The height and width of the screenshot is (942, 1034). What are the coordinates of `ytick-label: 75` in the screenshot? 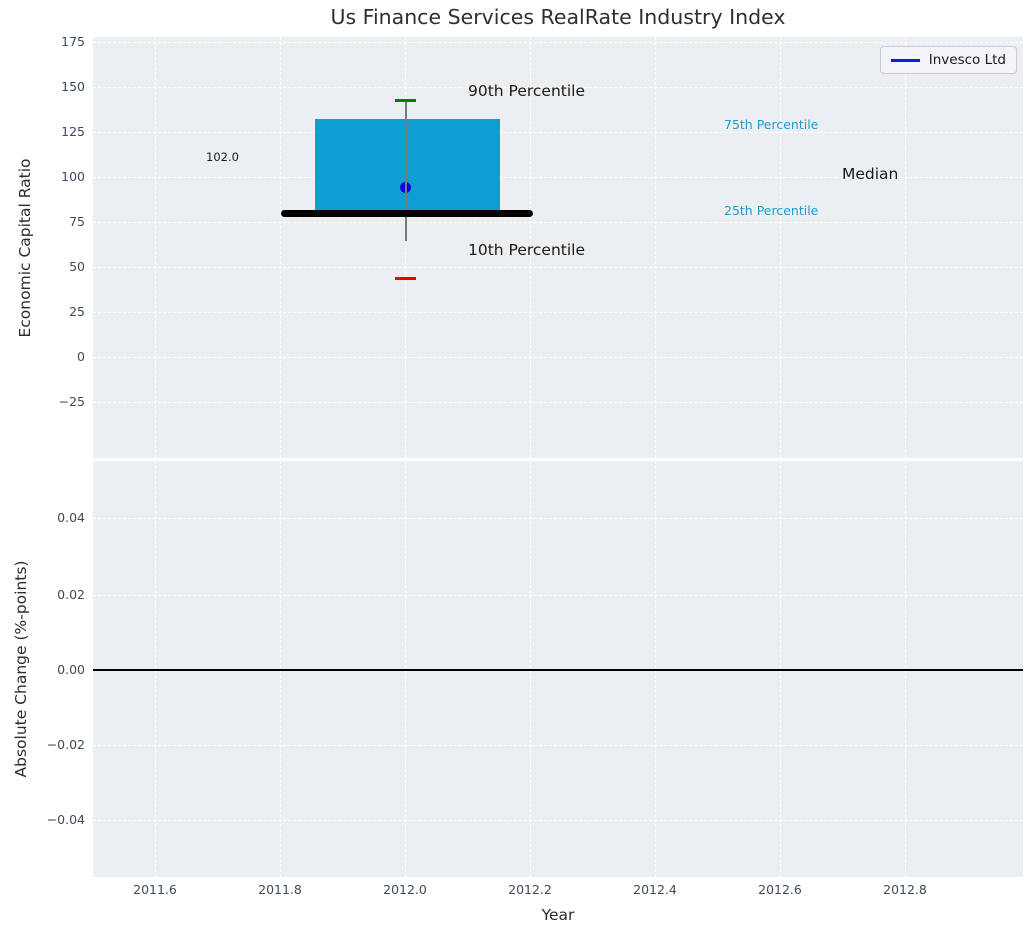 It's located at (77, 221).